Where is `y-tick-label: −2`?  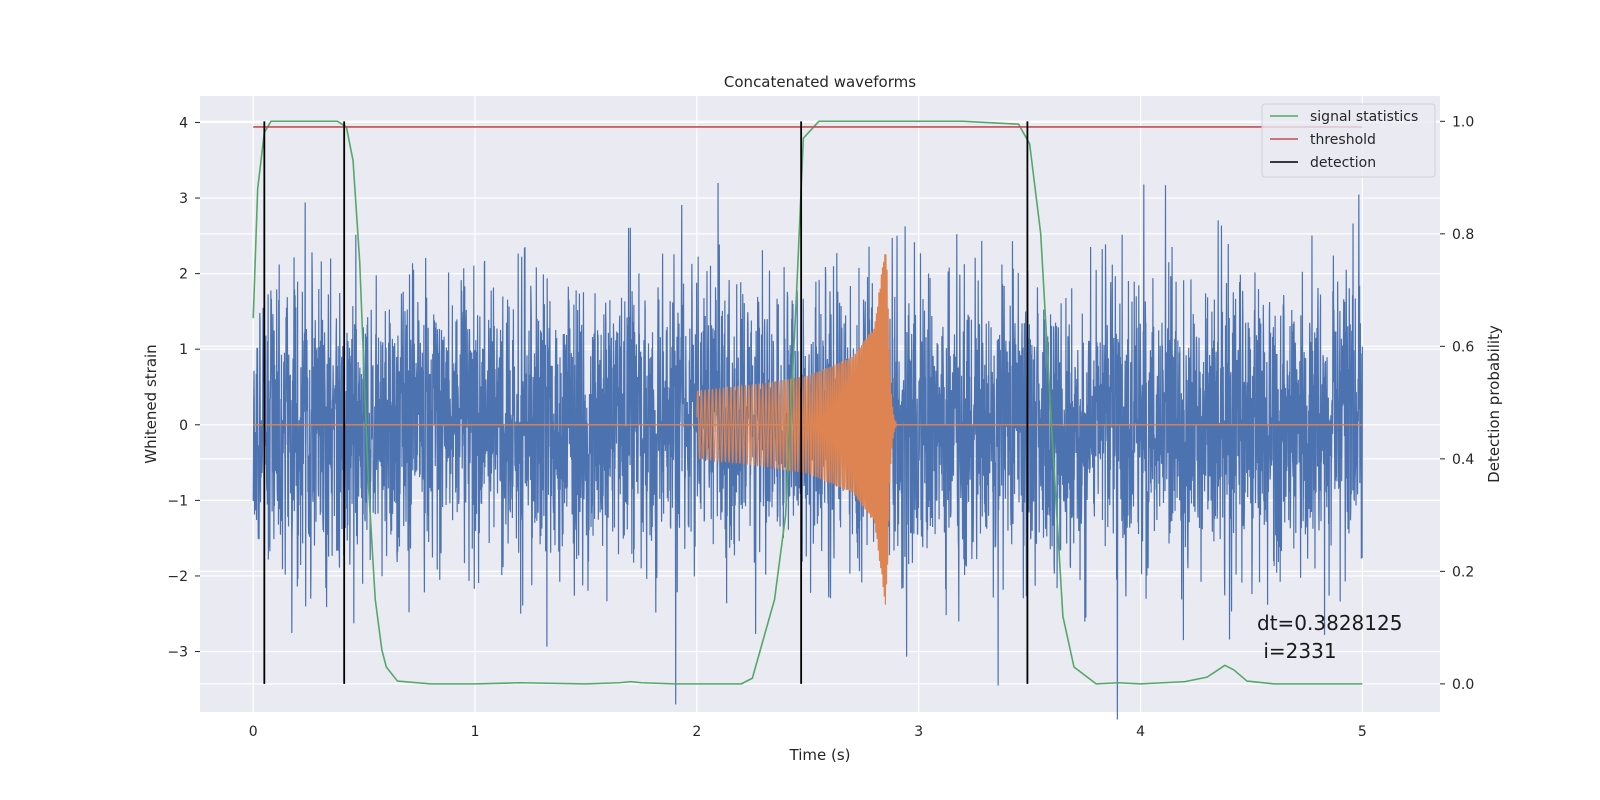
y-tick-label: −2 is located at coordinates (177, 577).